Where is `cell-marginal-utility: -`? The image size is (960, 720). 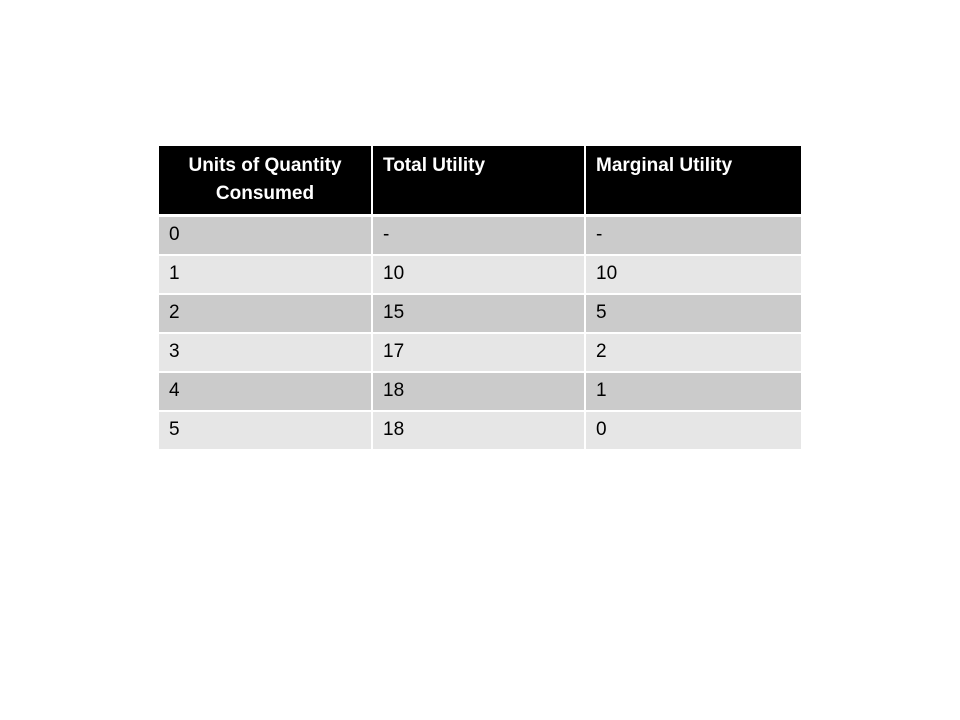
cell-marginal-utility: - is located at coordinates (693, 235).